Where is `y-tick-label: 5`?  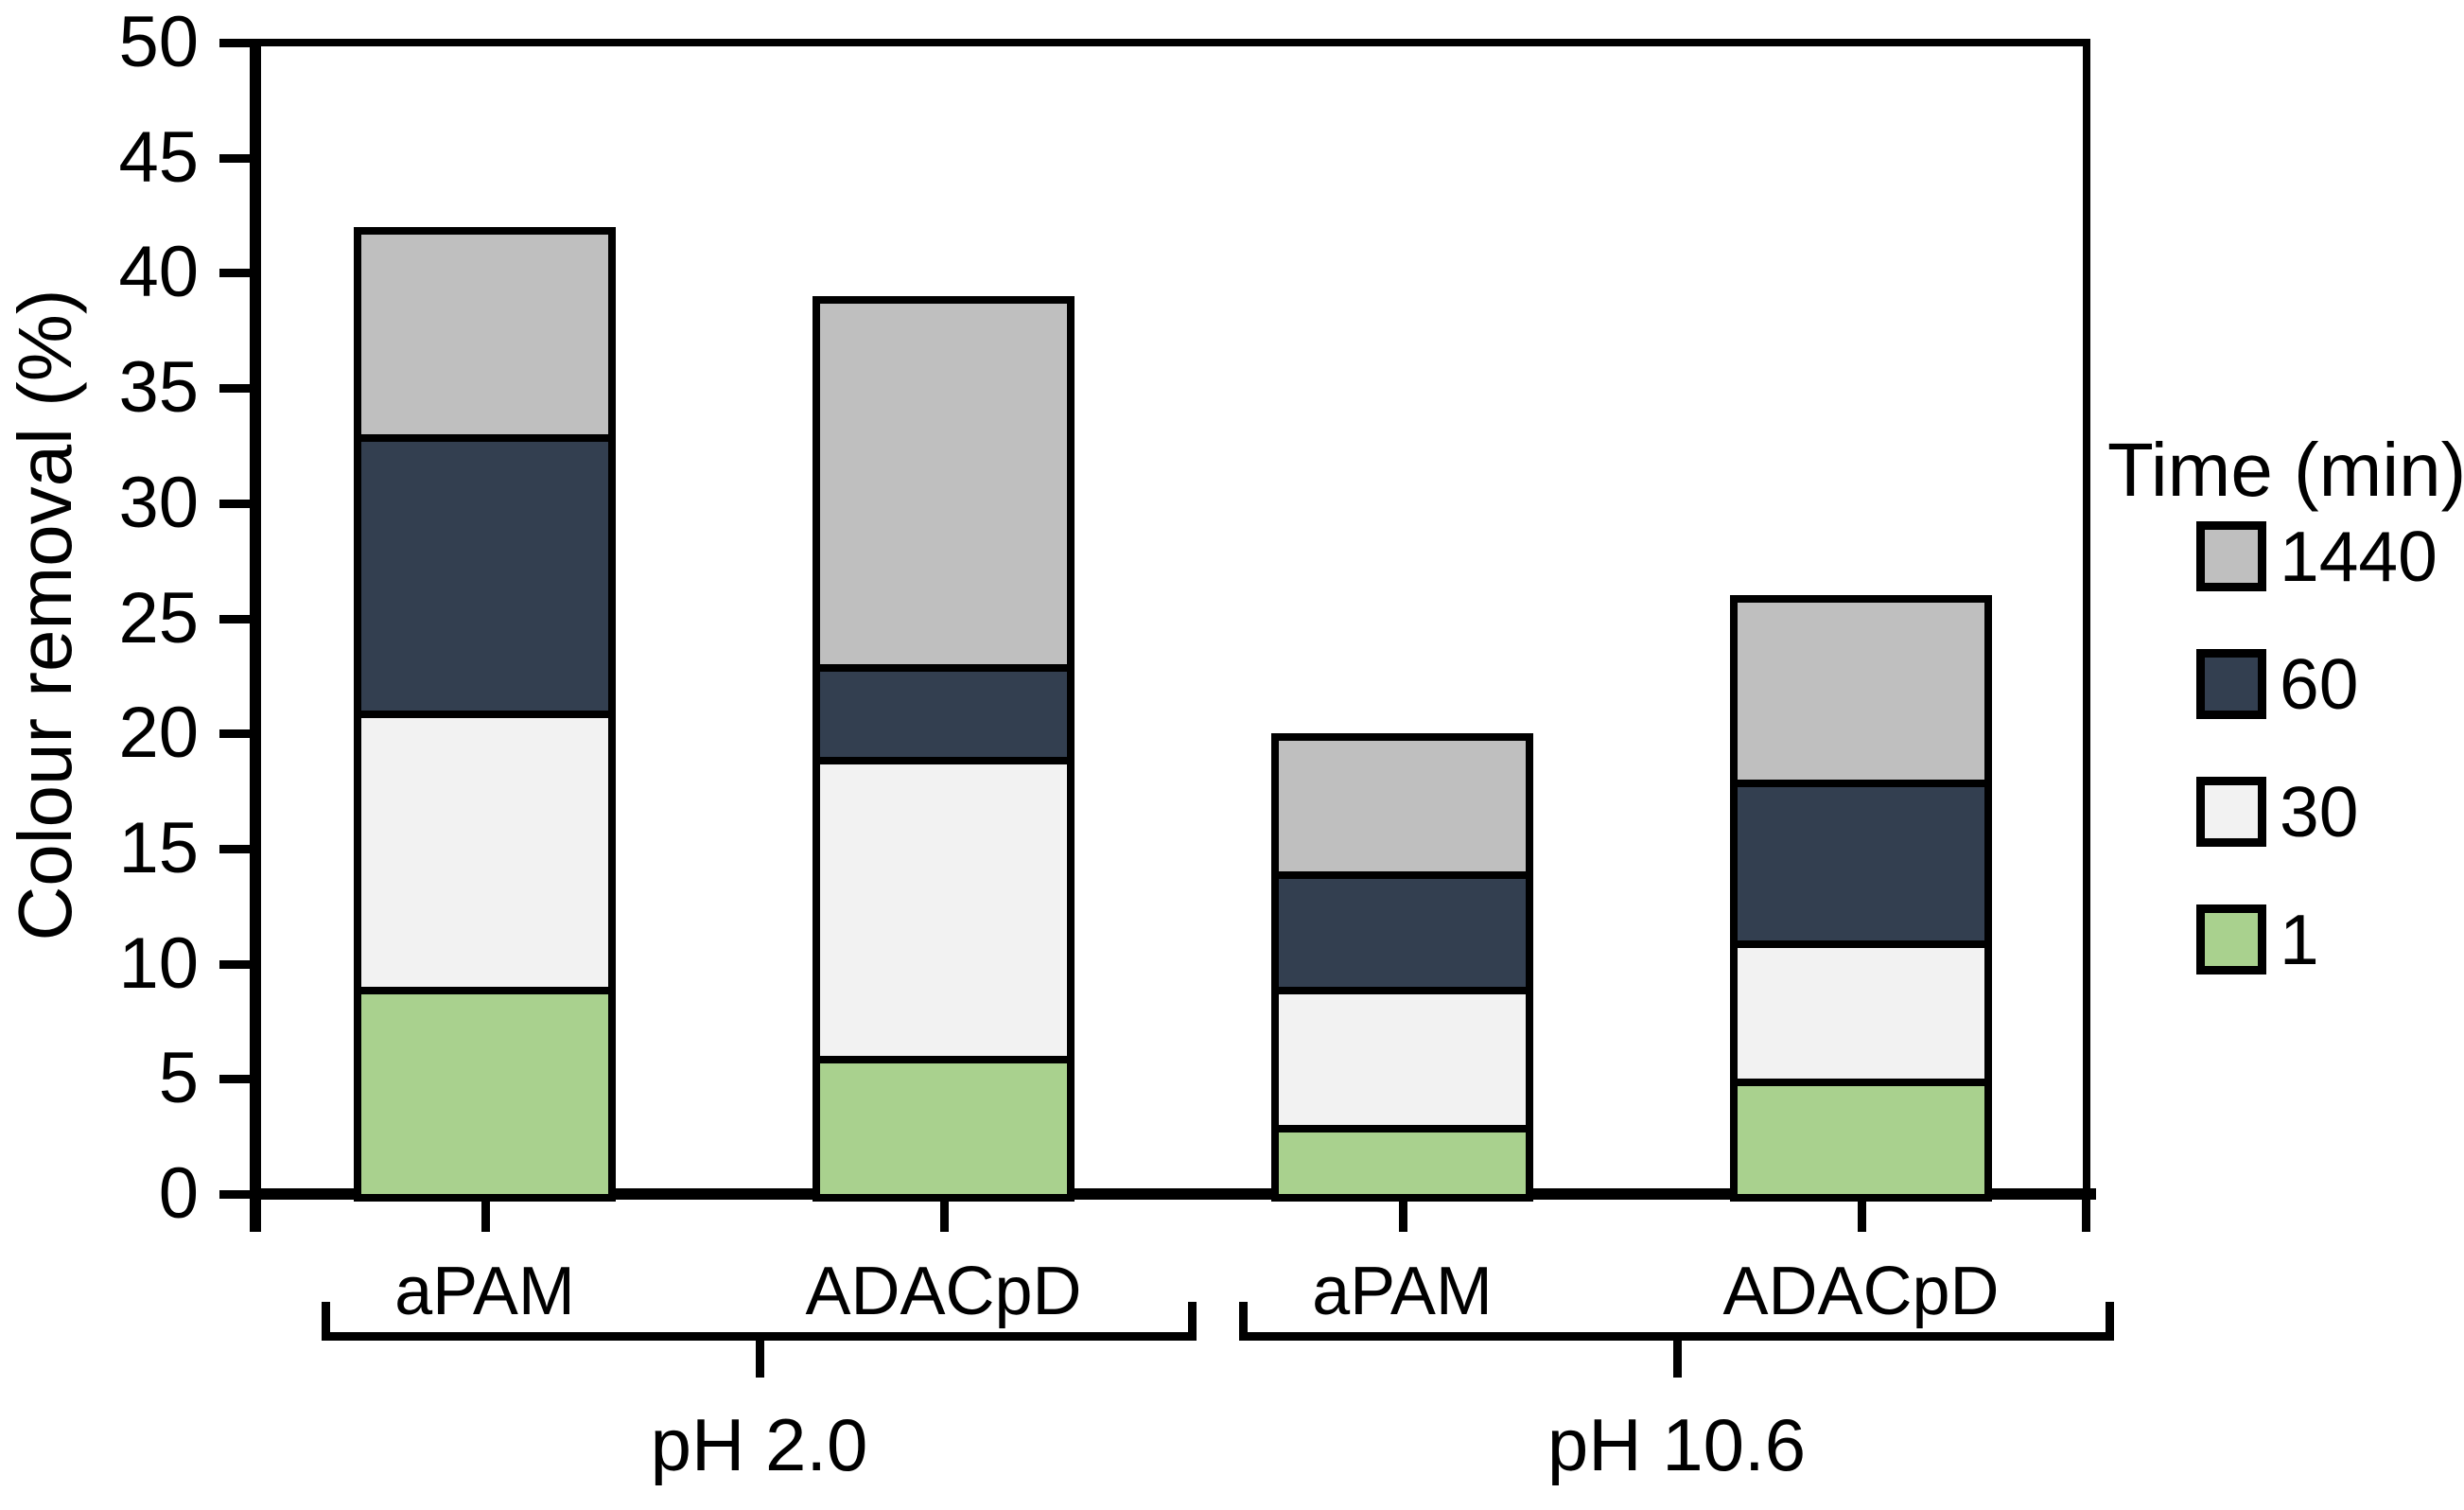
y-tick-label: 5 is located at coordinates (178, 1078).